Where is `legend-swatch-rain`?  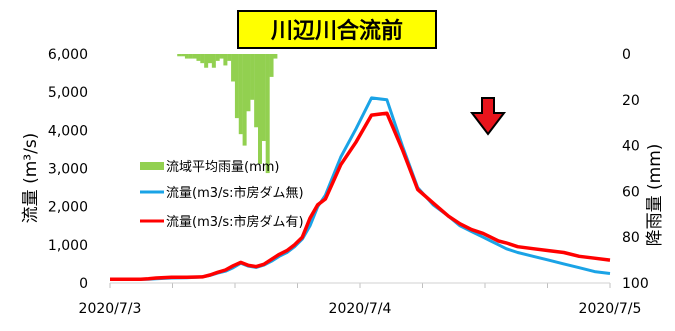 legend-swatch-rain is located at coordinates (152, 166).